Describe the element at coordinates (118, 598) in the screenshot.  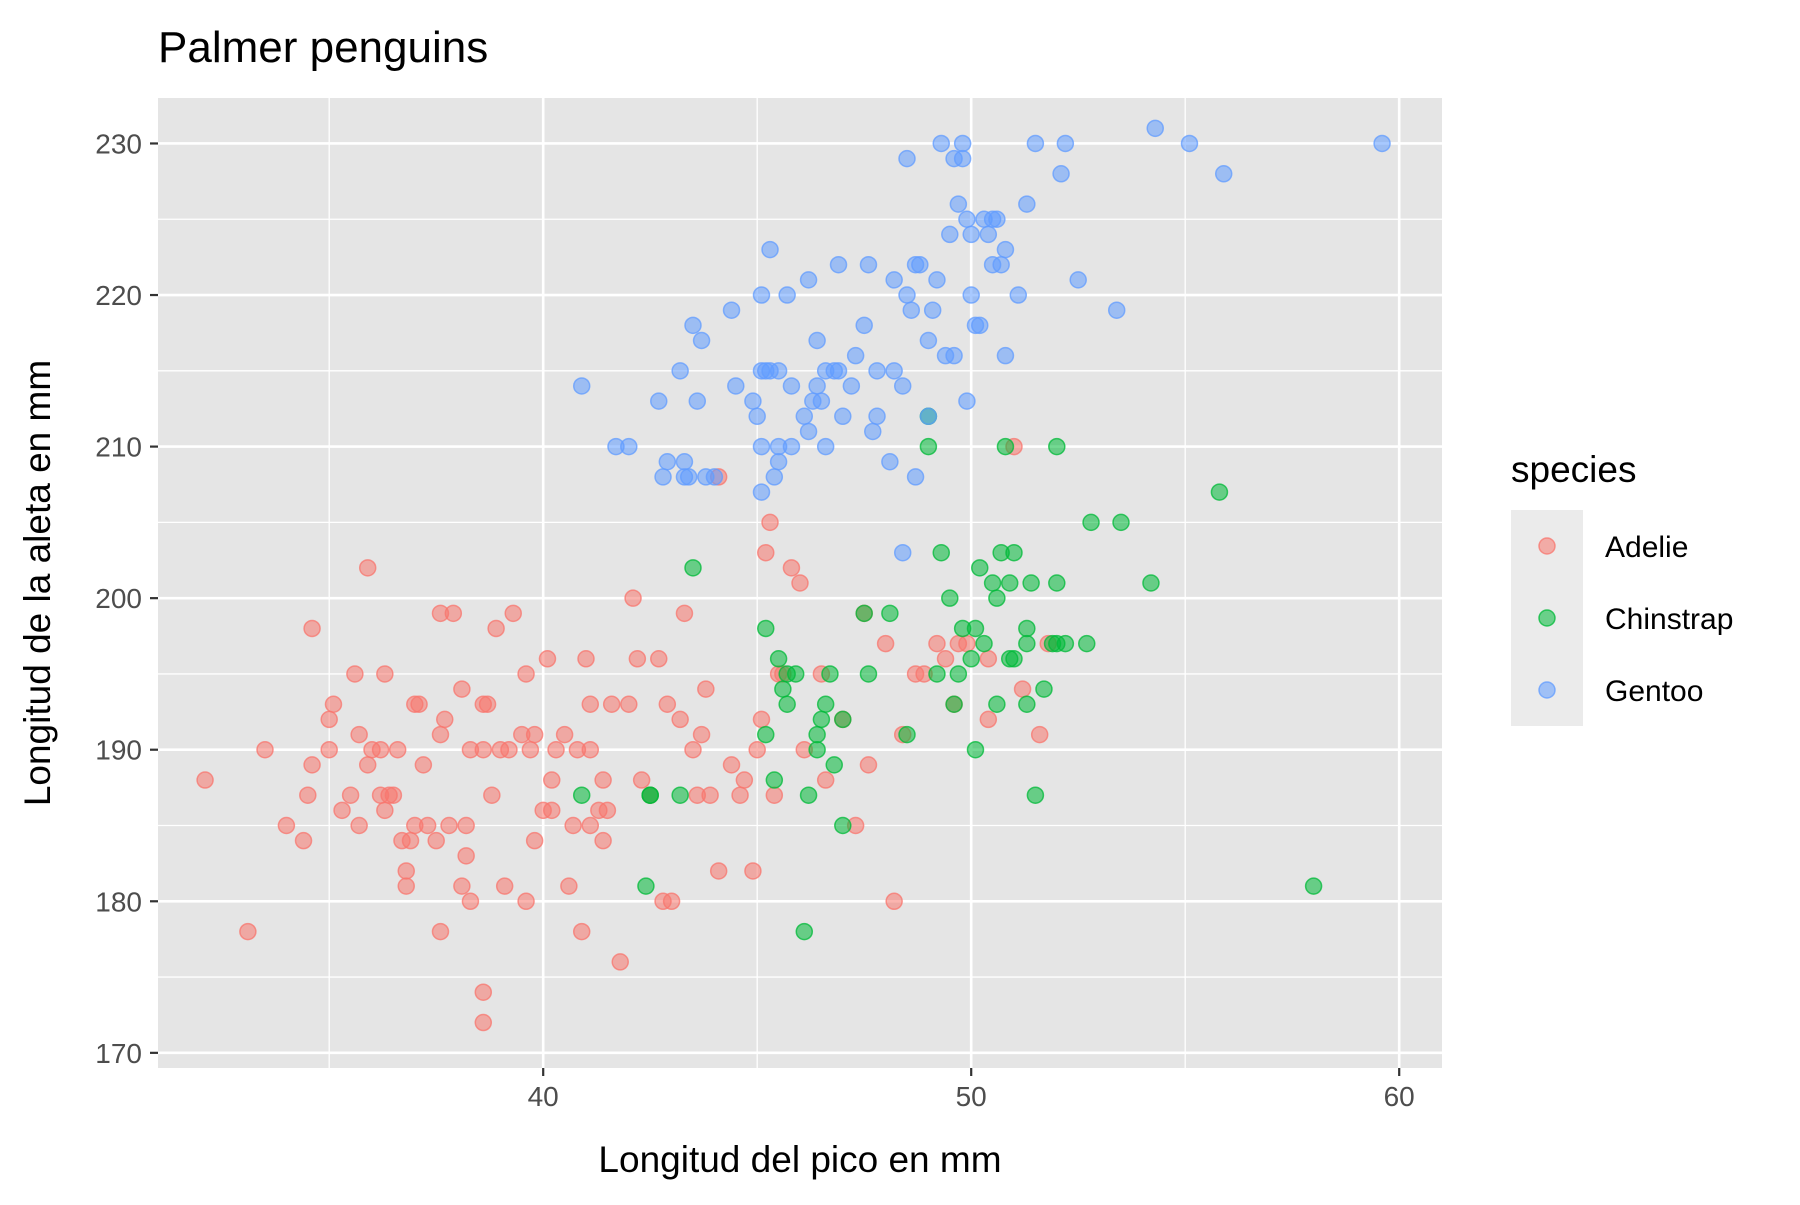
I see `y-tick-label: 200` at that location.